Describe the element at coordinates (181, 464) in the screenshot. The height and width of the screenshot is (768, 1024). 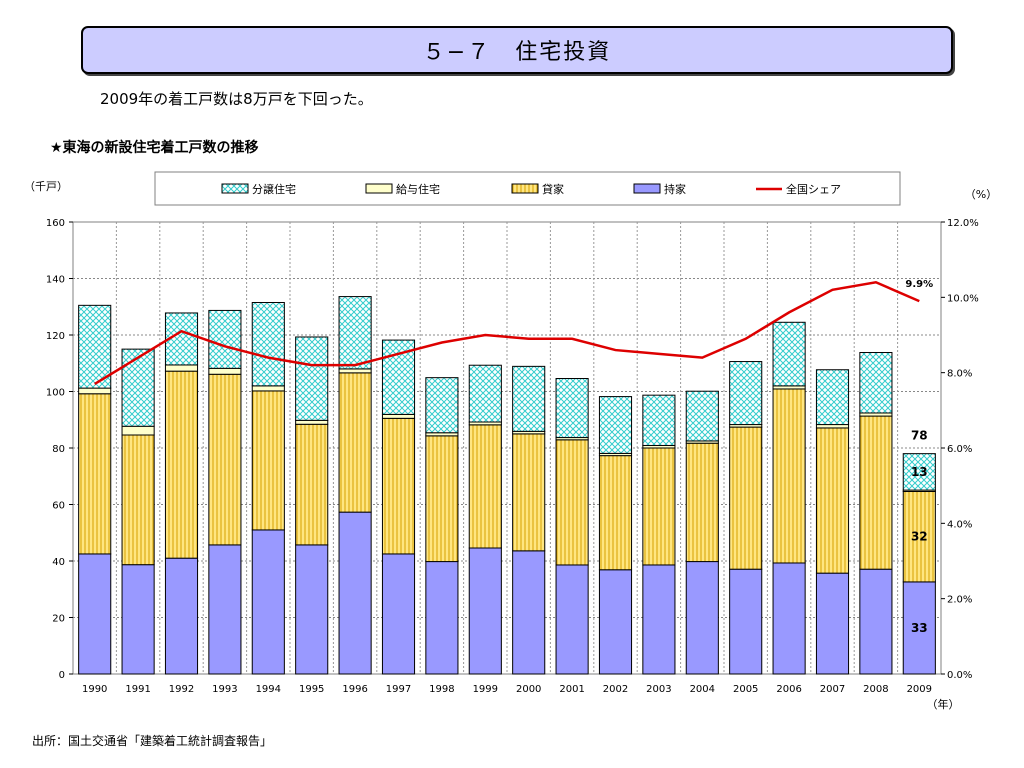
I see `bar-kashiya-1992` at that location.